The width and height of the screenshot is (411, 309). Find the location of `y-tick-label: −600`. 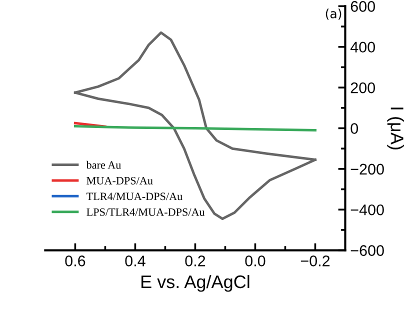

y-tick-label: −600 is located at coordinates (367, 250).